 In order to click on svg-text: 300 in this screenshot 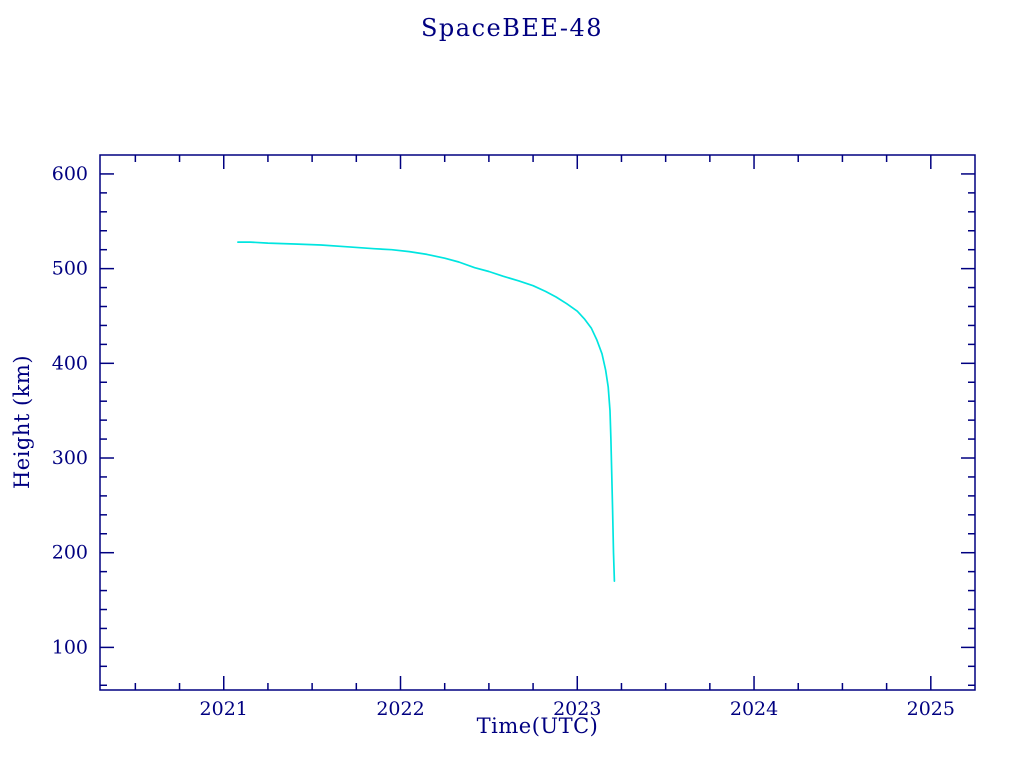, I will do `click(70, 458)`.